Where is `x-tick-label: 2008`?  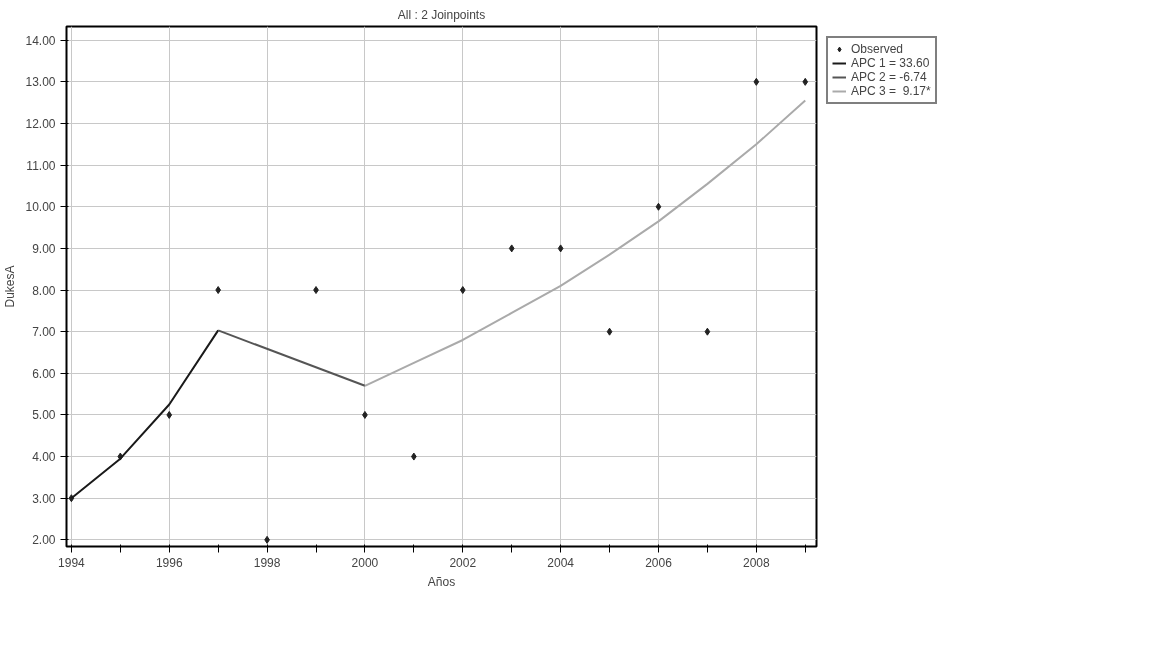
x-tick-label: 2008 is located at coordinates (756, 562).